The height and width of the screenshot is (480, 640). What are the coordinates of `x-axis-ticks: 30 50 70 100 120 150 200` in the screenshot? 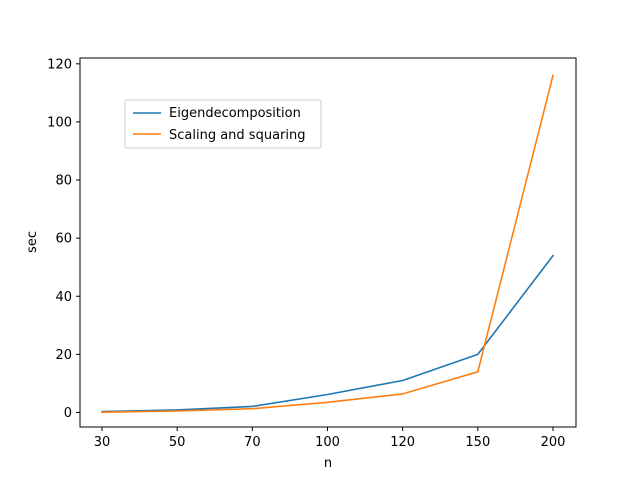 It's located at (330, 438).